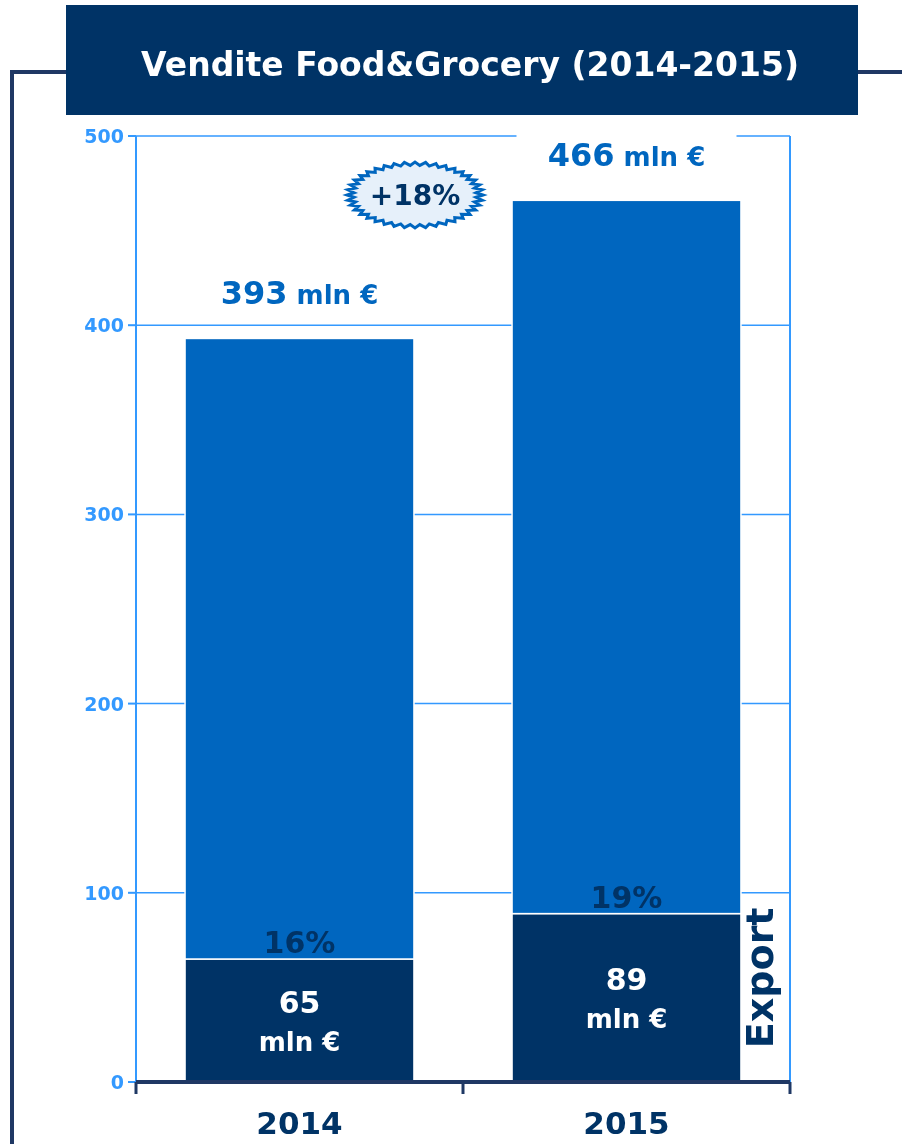  Describe the element at coordinates (626, 897) in the screenshot. I see `annotation: 19%` at that location.